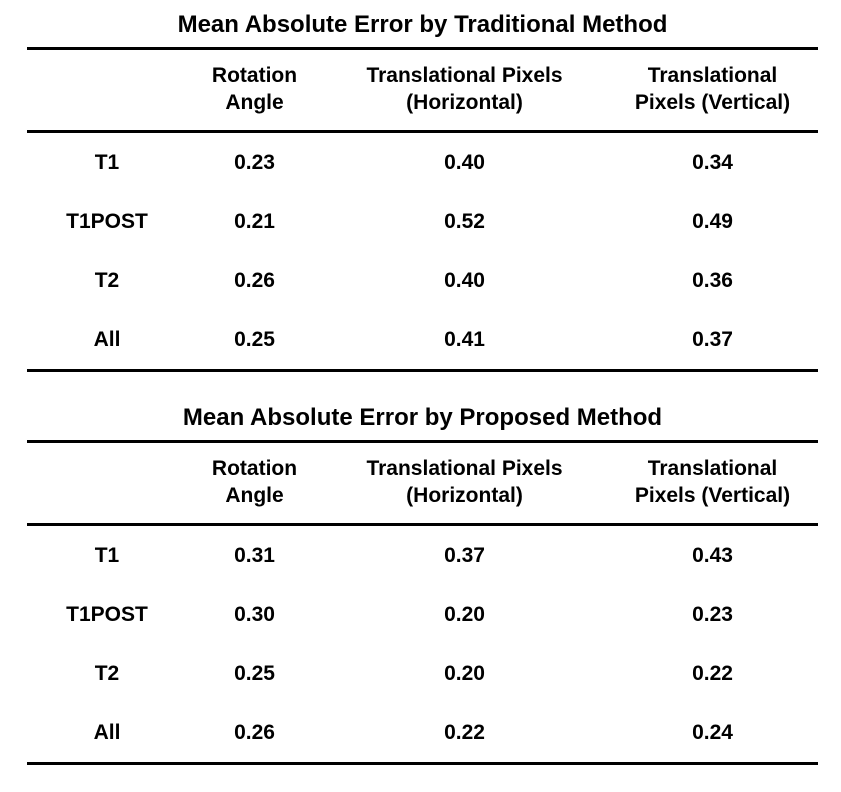 The image size is (841, 792). I want to click on cell-value: 0.21, so click(254, 221).